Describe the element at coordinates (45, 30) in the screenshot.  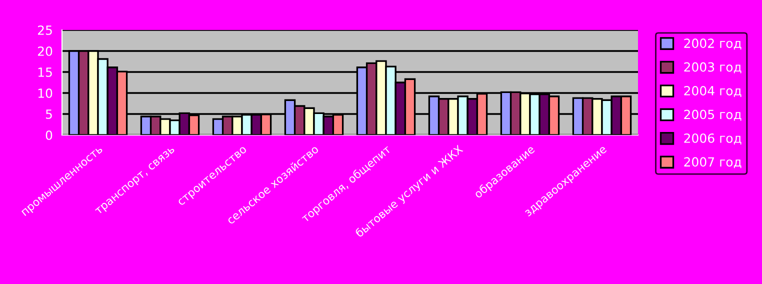
I see `y-tick-label: 25` at that location.